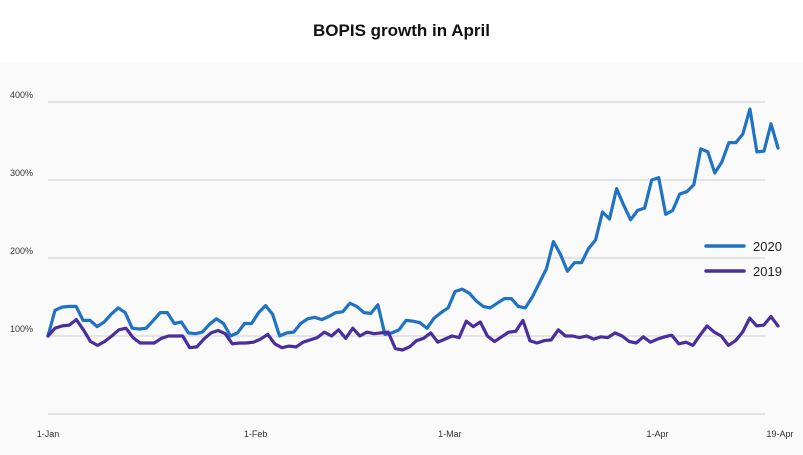 The image size is (803, 455). I want to click on x-tick-label: 1-Jan, so click(48, 434).